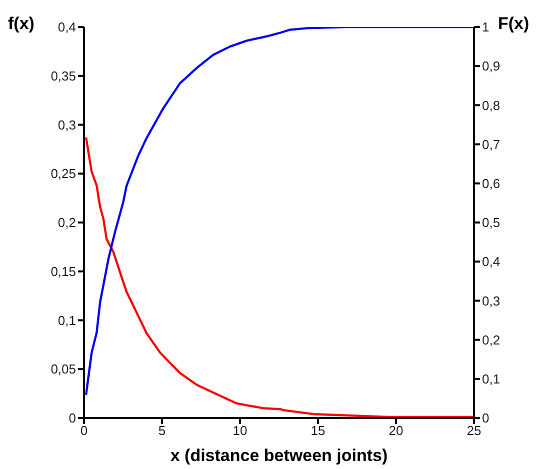  What do you see at coordinates (63, 76) in the screenshot?
I see `y-tick-label: 0,35` at bounding box center [63, 76].